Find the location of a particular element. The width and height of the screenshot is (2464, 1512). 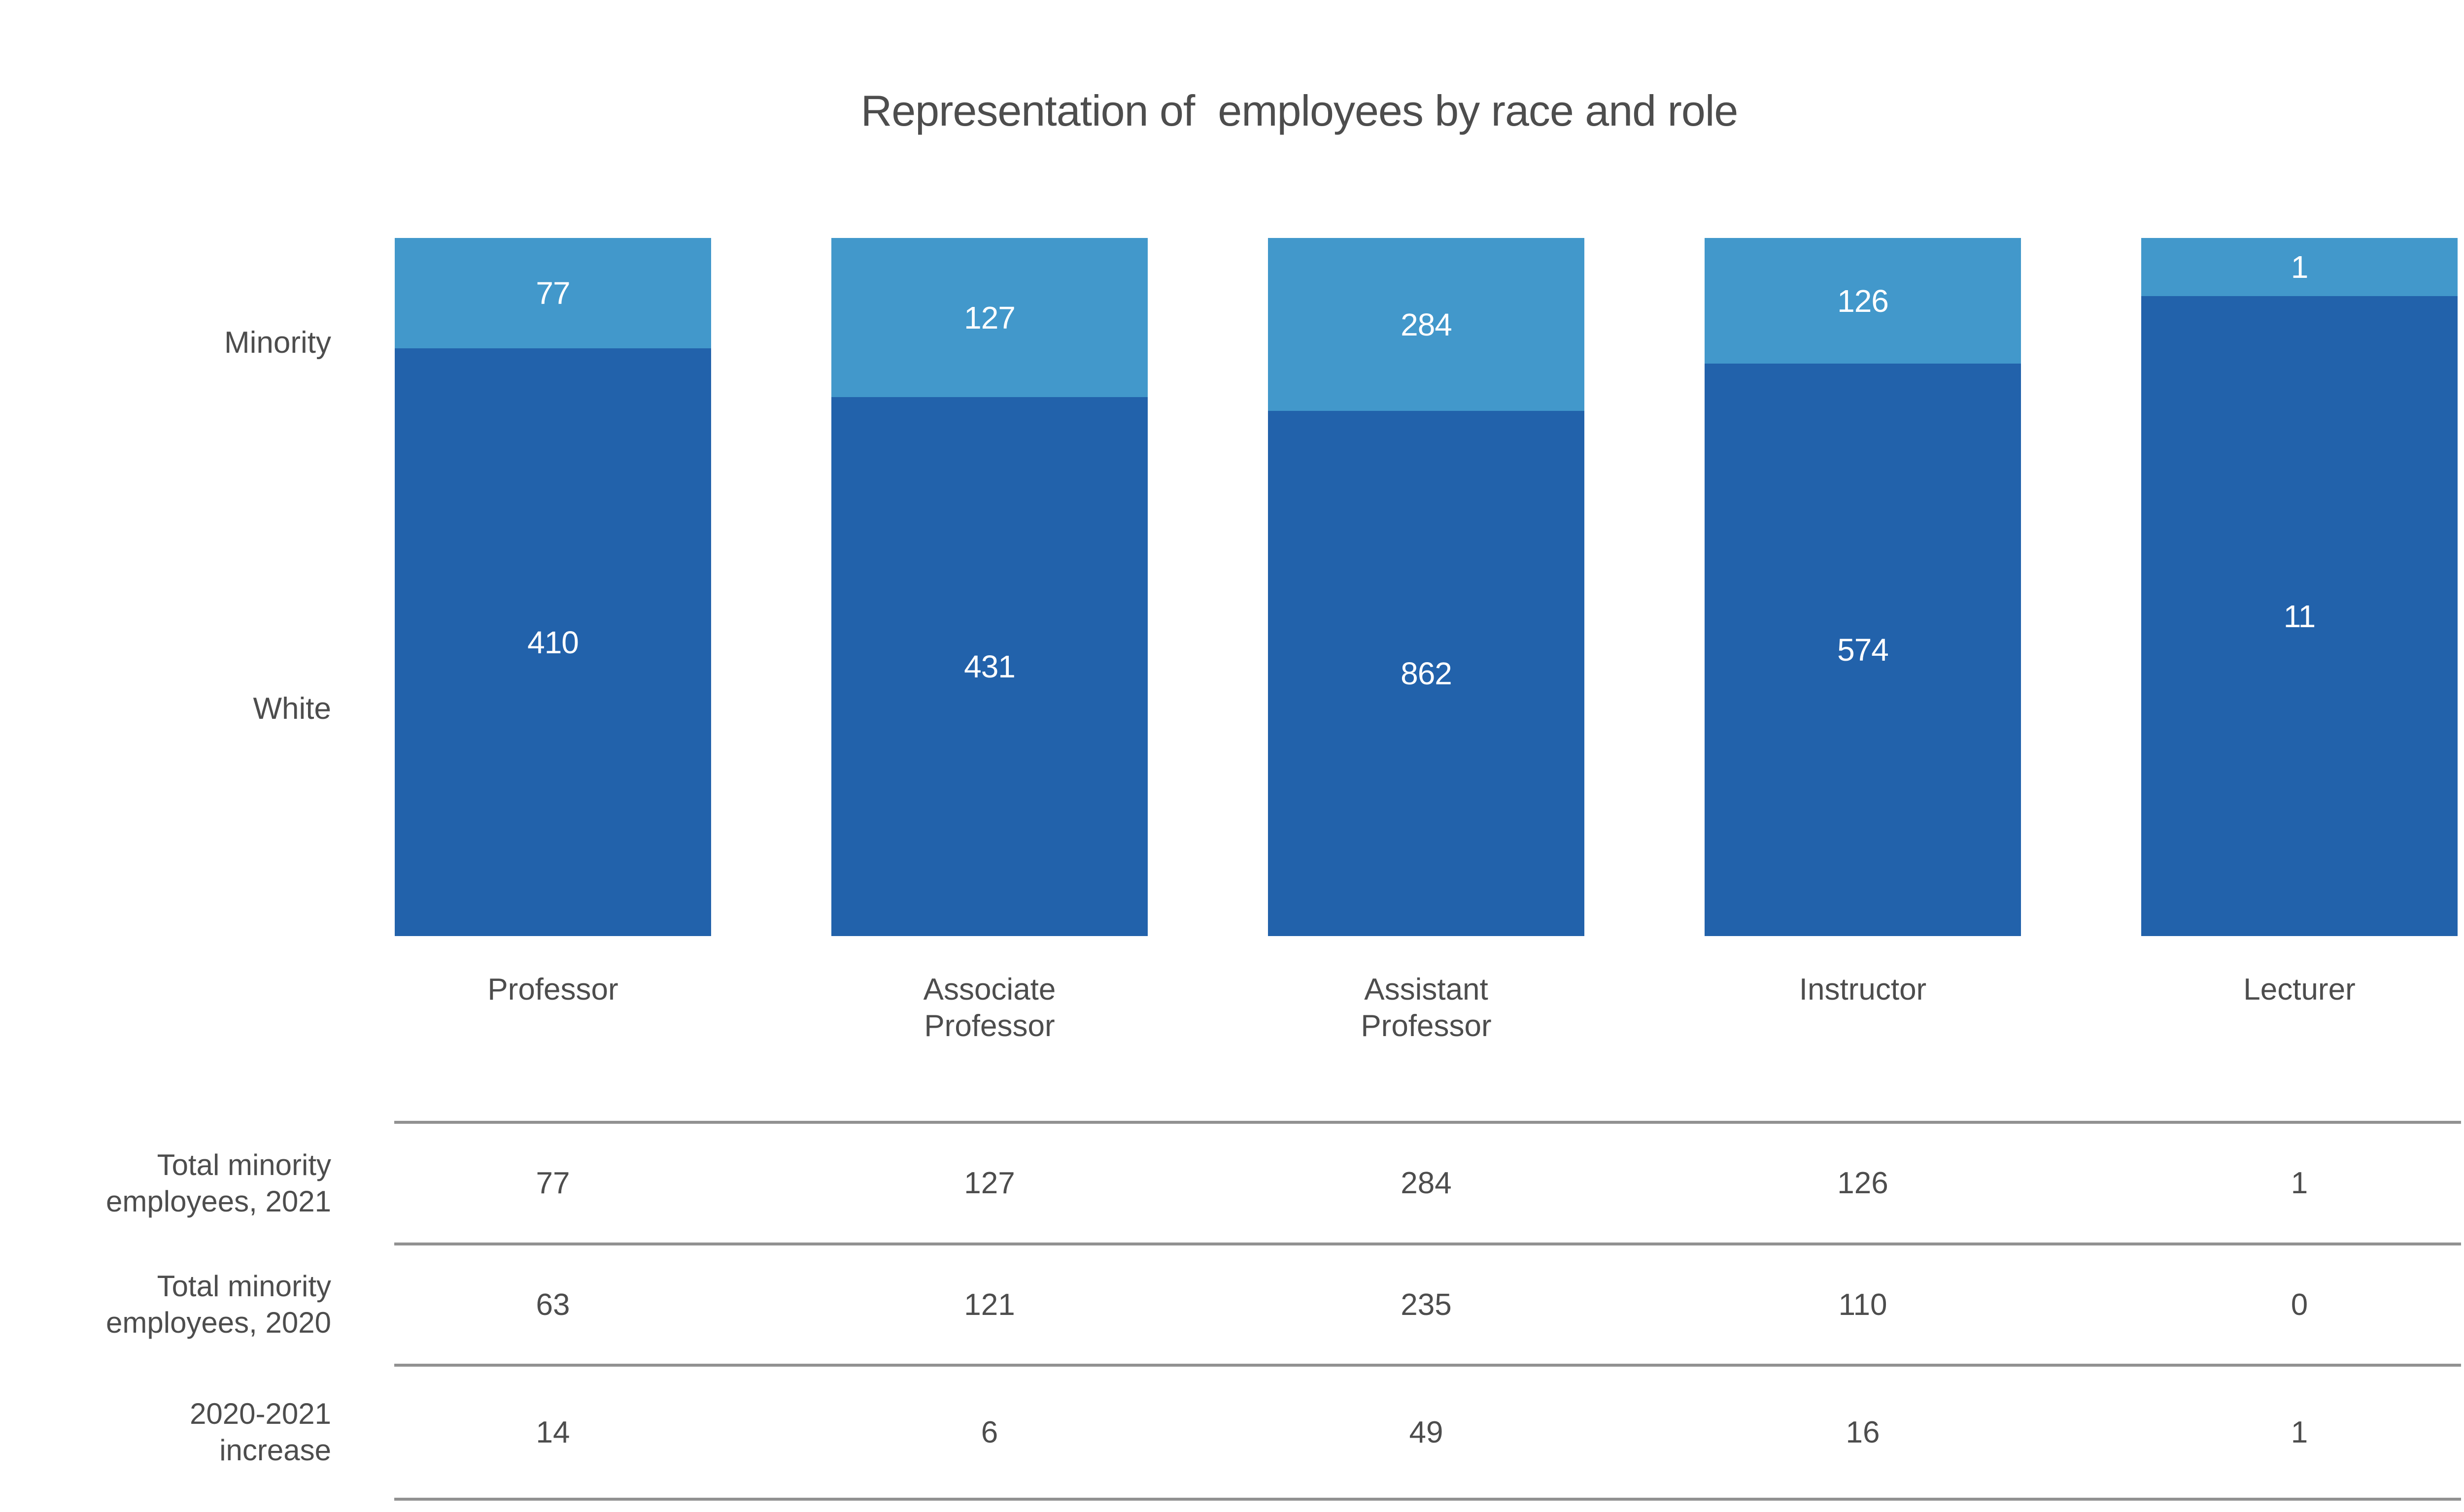

white-value-label: 410 is located at coordinates (553, 642).